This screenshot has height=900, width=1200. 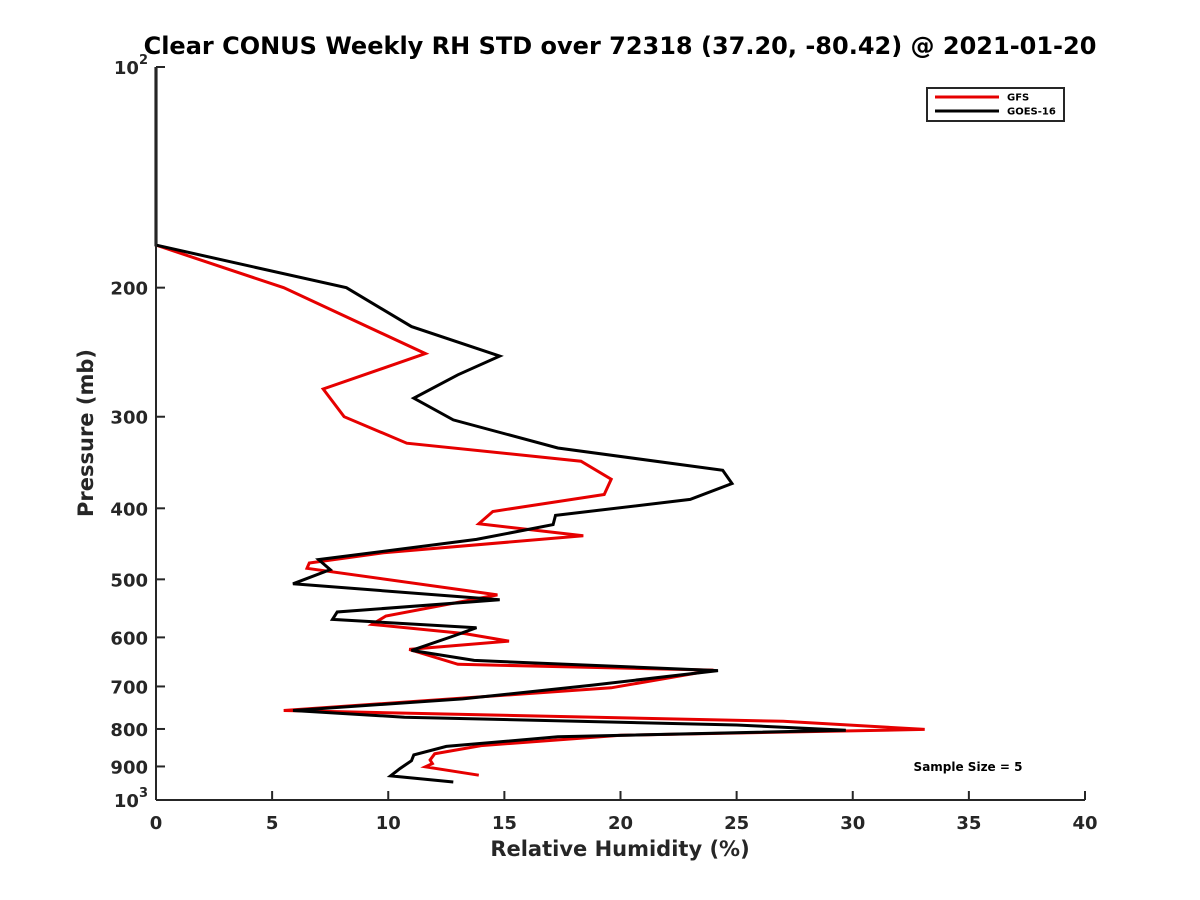 What do you see at coordinates (388, 823) in the screenshot?
I see `x-tick-label: 10` at bounding box center [388, 823].